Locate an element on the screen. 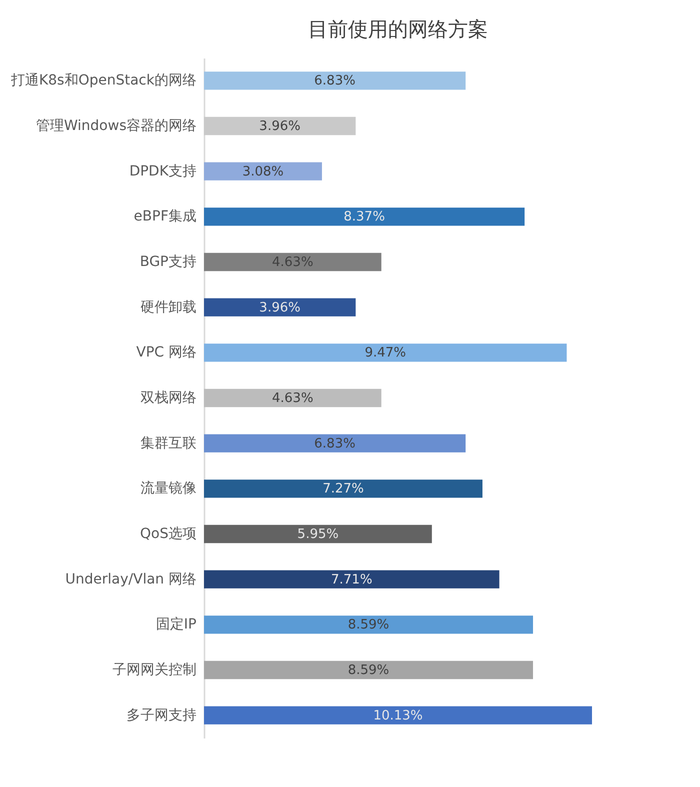 The width and height of the screenshot is (700, 787). y-tick-label: 多子网支持 is located at coordinates (161, 715).